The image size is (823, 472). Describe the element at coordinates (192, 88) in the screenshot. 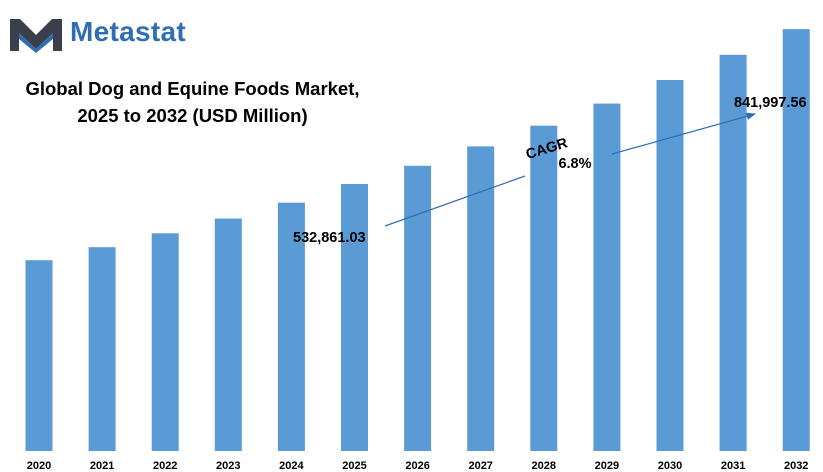

I see `chart-title-line-1: Global Dog and Equine Foods Market,` at that location.